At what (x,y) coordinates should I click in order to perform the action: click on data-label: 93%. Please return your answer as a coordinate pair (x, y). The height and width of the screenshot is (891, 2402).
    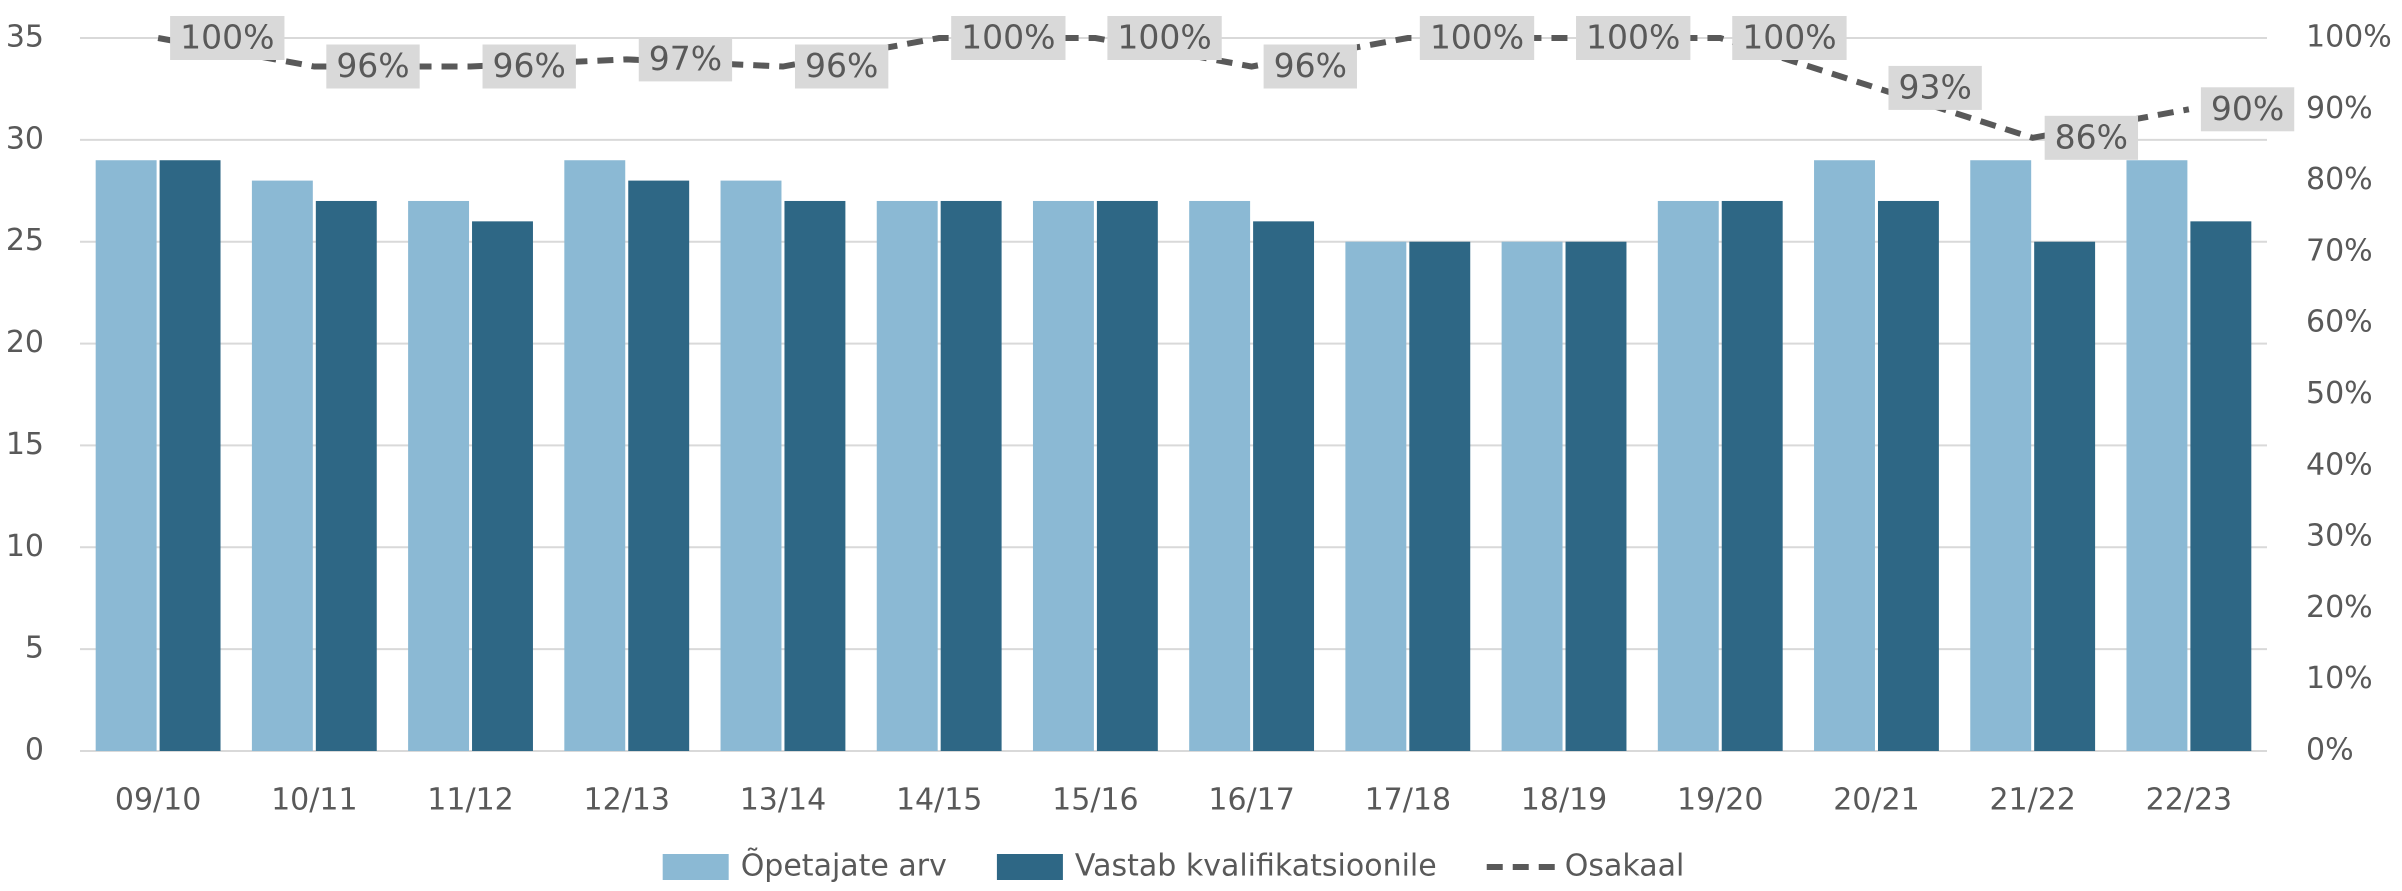
    Looking at the image, I should click on (1934, 86).